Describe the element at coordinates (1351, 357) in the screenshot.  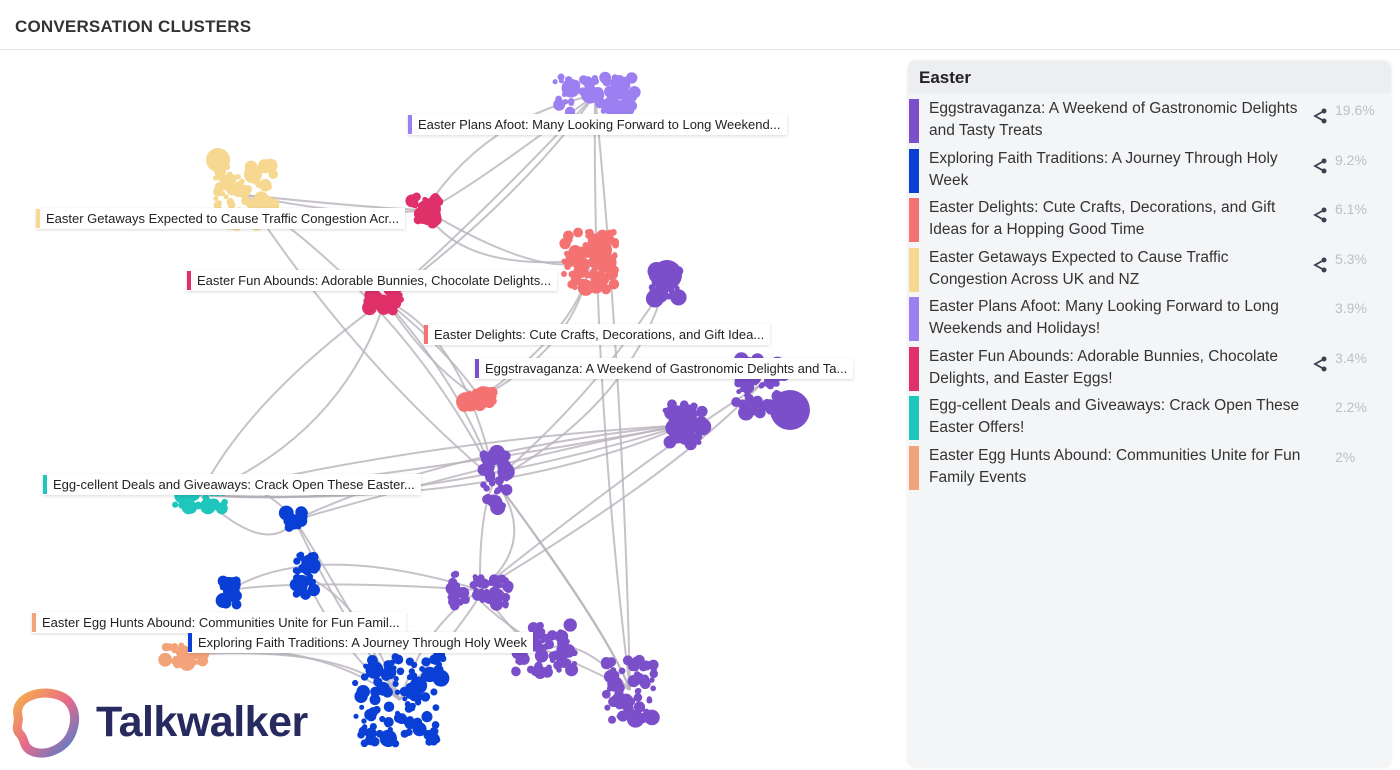
I see `cluster-percentage: 3.4%` at that location.